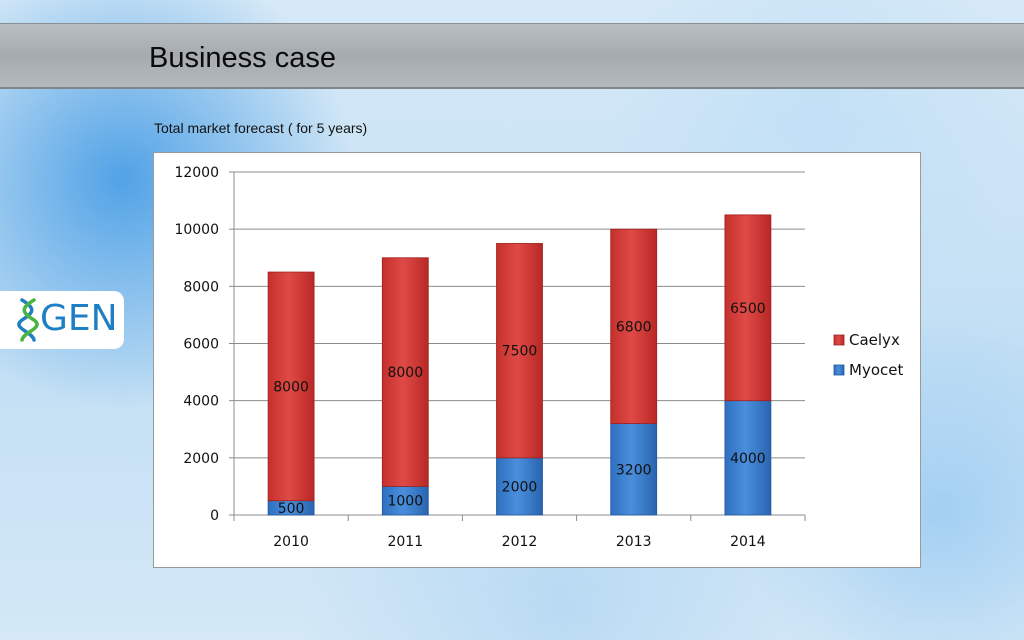 This screenshot has width=1024, height=640. I want to click on dna-helix-icon, so click(28, 320).